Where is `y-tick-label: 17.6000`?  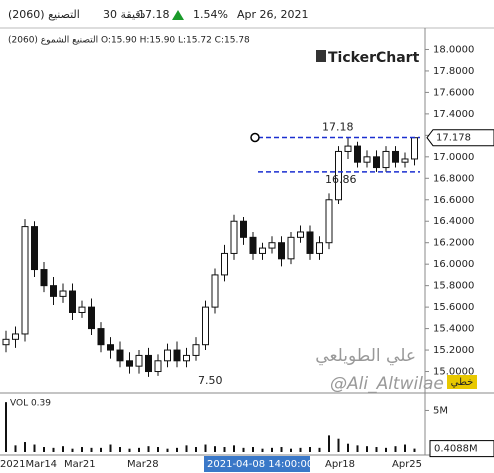
y-tick-label: 17.6000 is located at coordinates (453, 92).